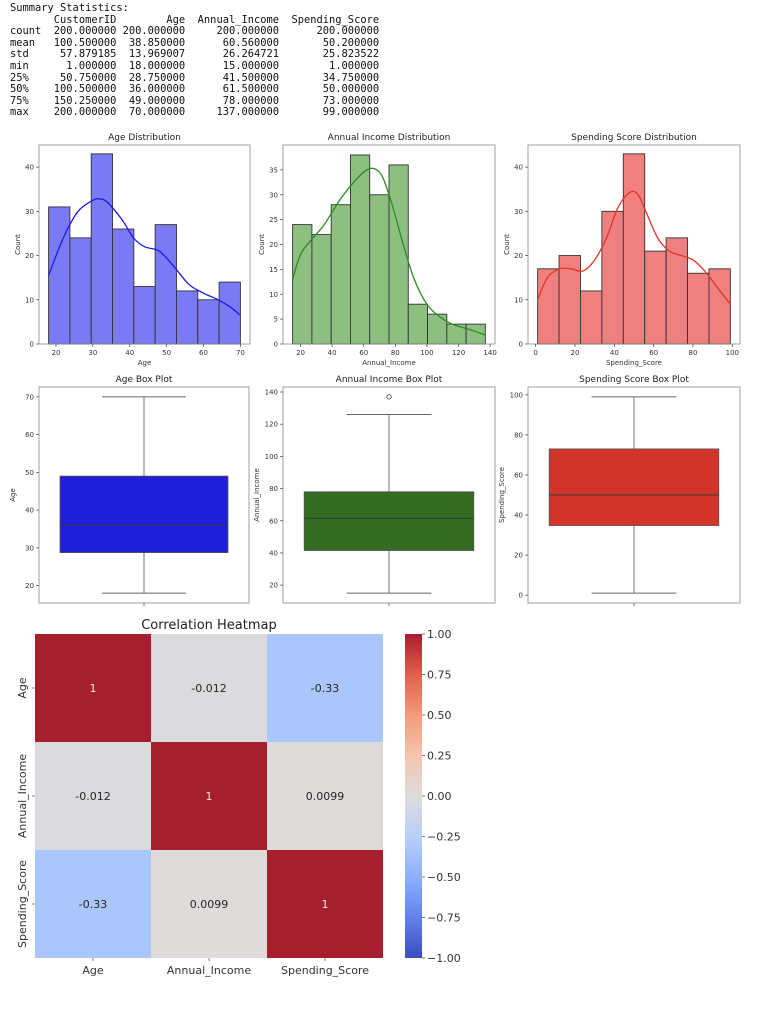  Describe the element at coordinates (325, 904) in the screenshot. I see `cell-annotation: 1` at that location.